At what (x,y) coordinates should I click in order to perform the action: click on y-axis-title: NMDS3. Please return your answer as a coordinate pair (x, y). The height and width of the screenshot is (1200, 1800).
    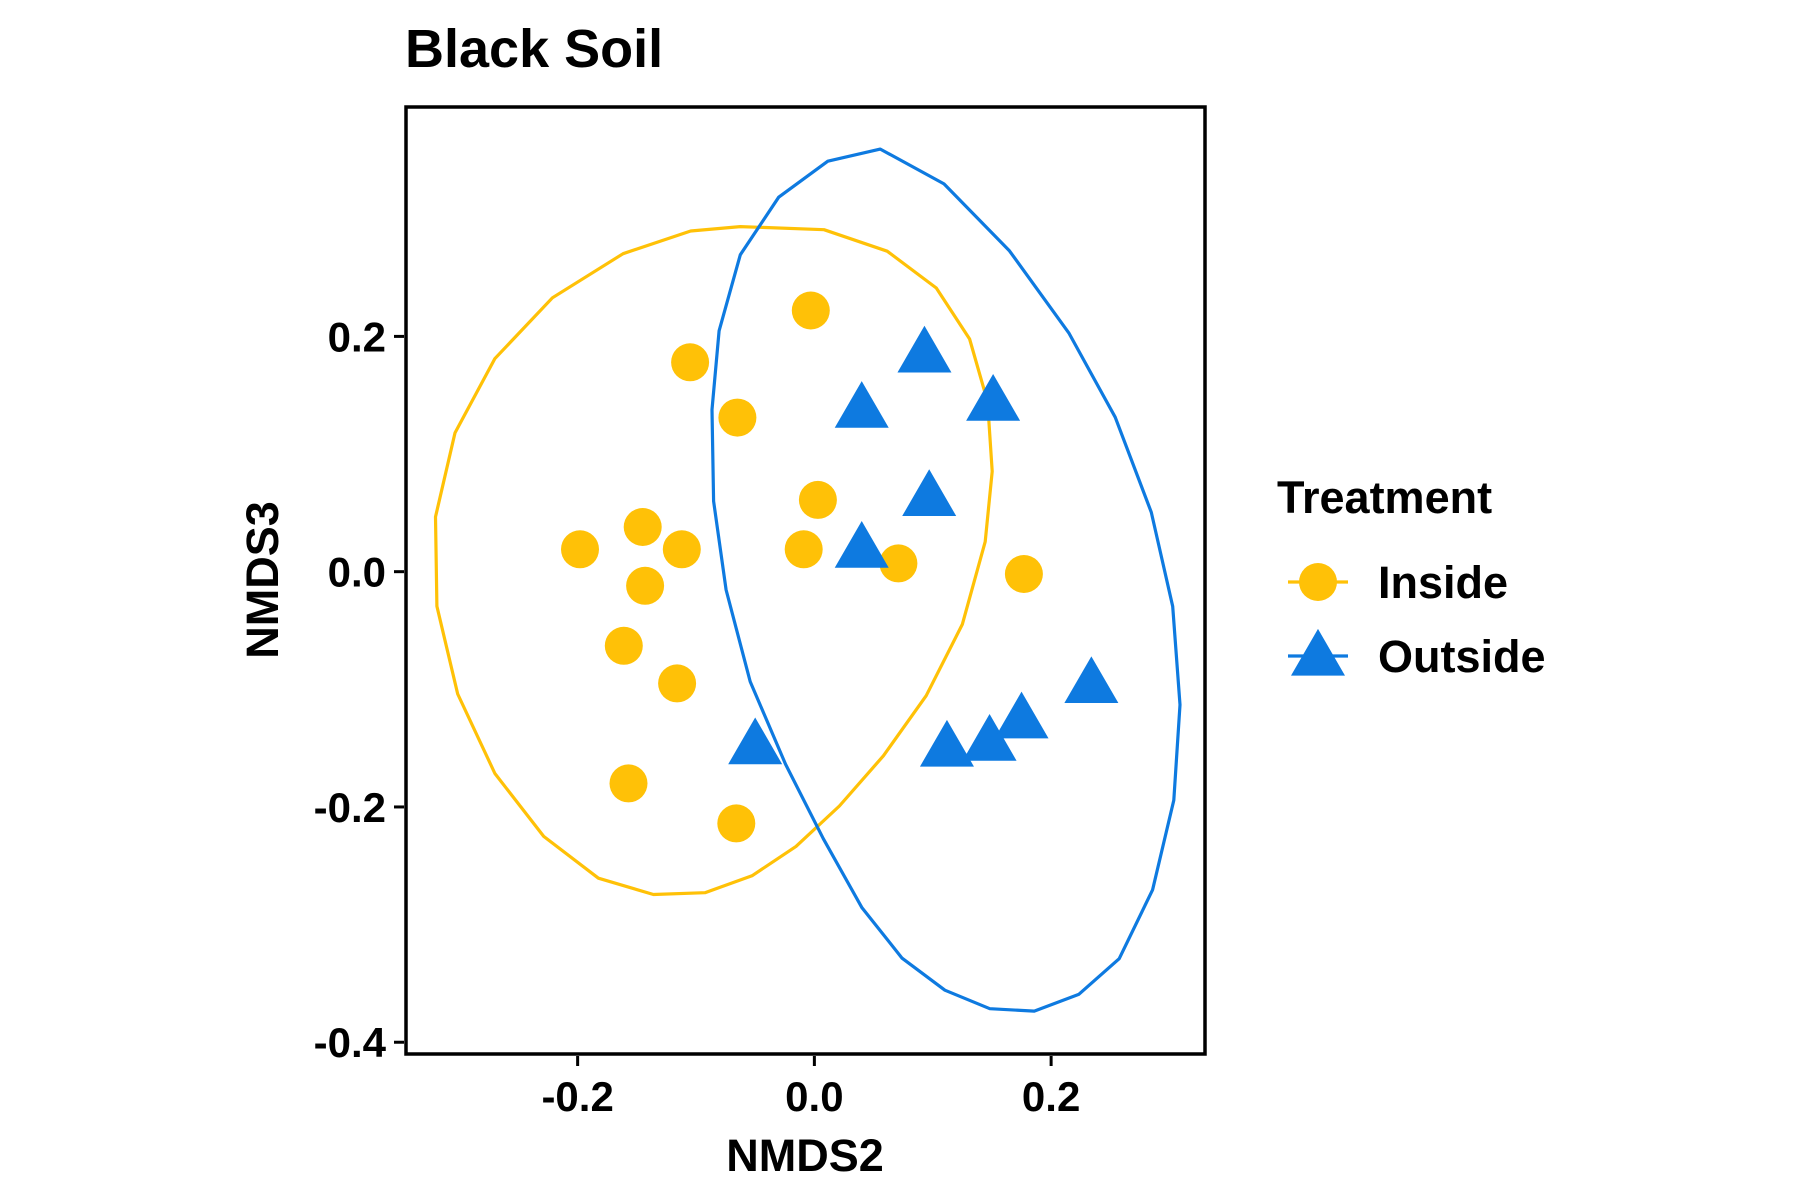
    Looking at the image, I should click on (262, 580).